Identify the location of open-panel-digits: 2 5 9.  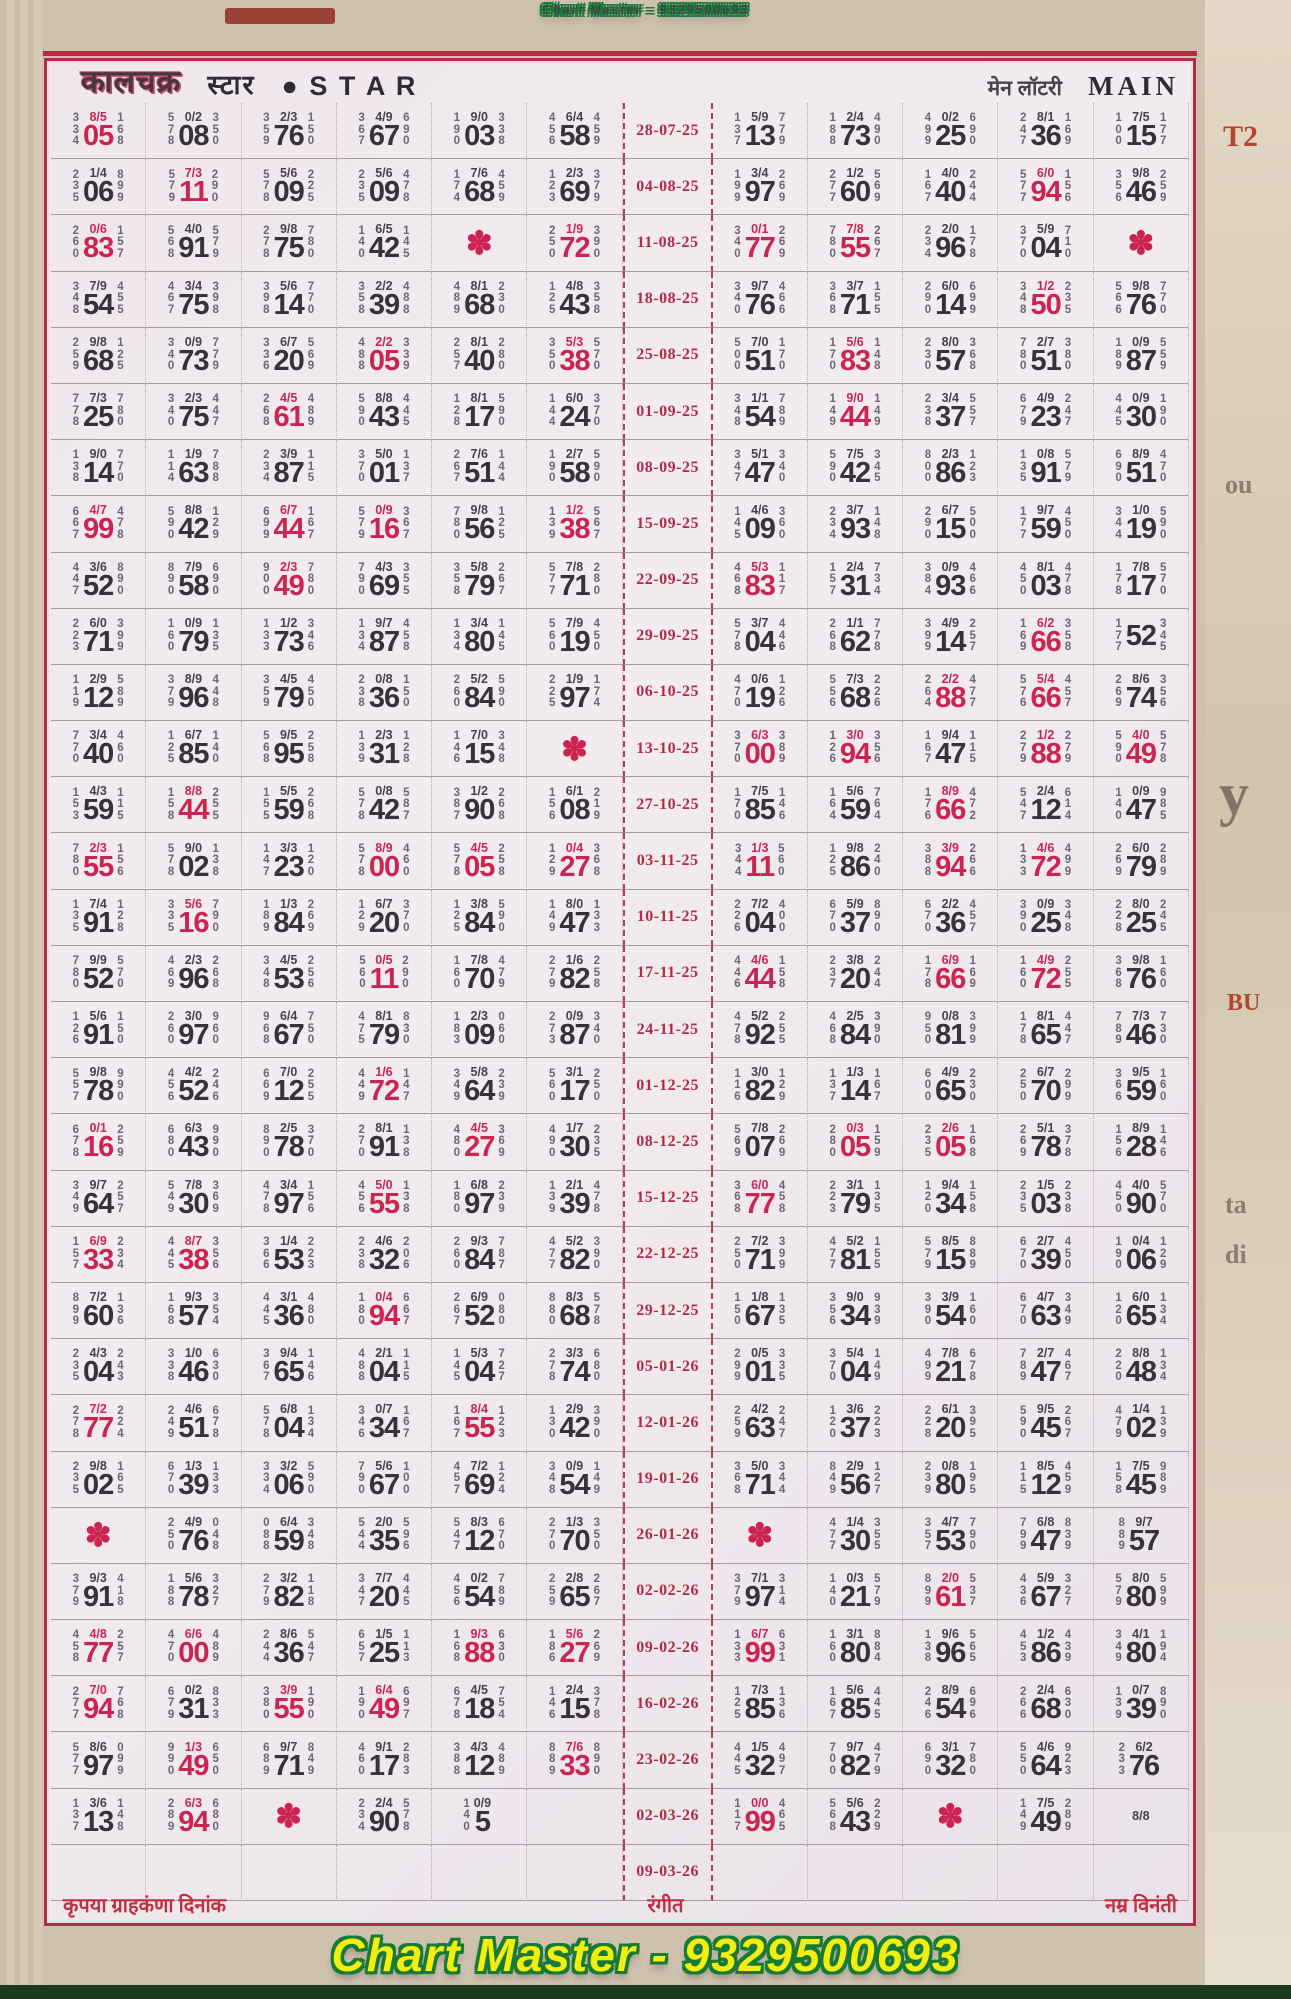
(75, 355).